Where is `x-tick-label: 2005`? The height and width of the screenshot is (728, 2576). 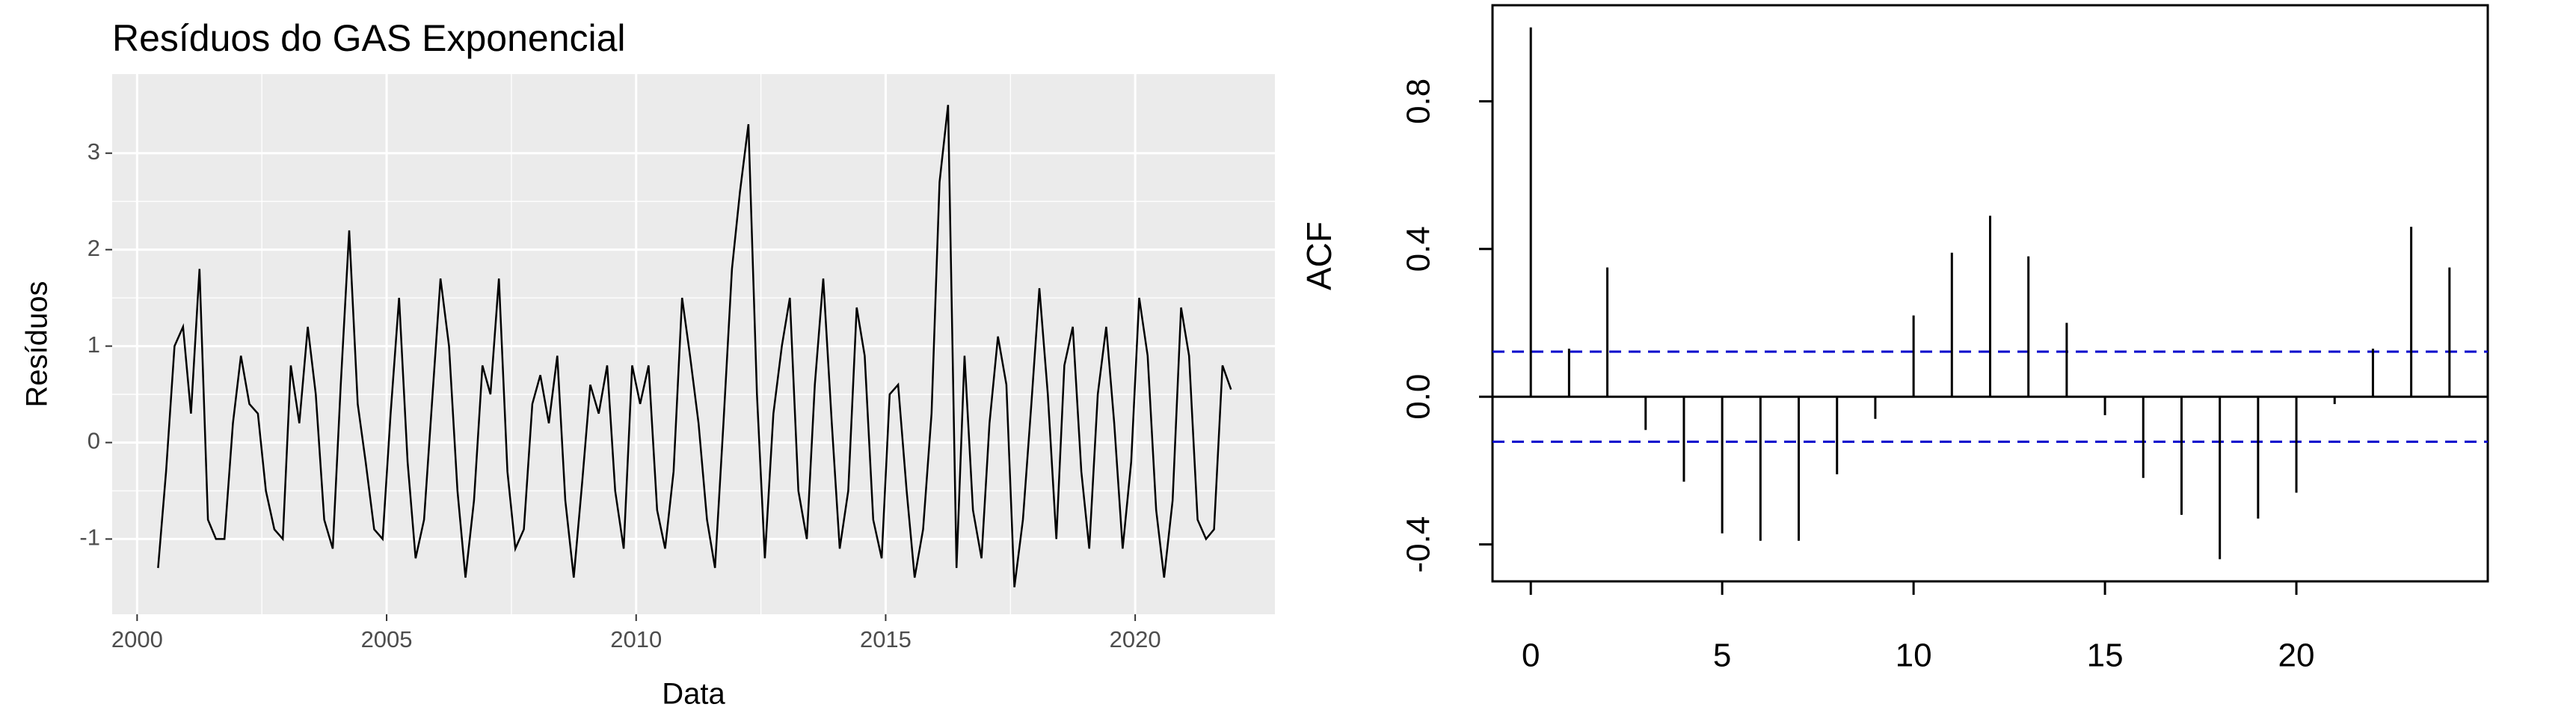 x-tick-label: 2005 is located at coordinates (387, 639).